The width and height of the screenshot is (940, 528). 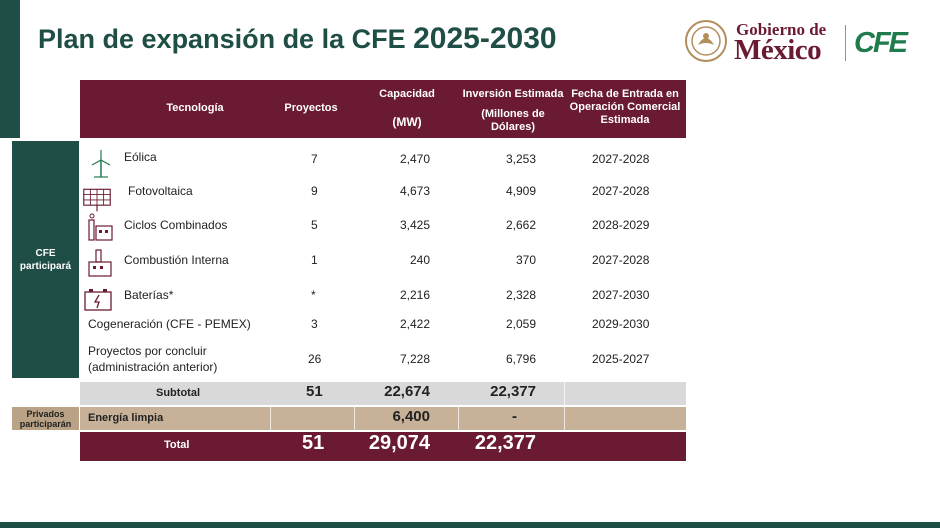 What do you see at coordinates (314, 191) in the screenshot?
I see `cell-proyectos: 9` at bounding box center [314, 191].